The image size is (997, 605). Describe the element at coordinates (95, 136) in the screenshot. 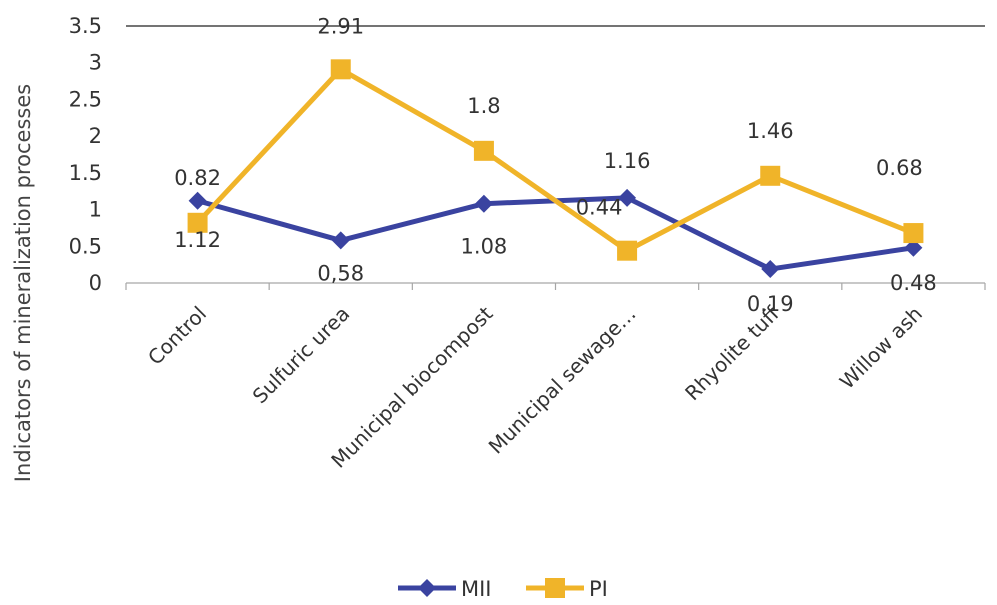

I see `y-tick-label: 2` at that location.